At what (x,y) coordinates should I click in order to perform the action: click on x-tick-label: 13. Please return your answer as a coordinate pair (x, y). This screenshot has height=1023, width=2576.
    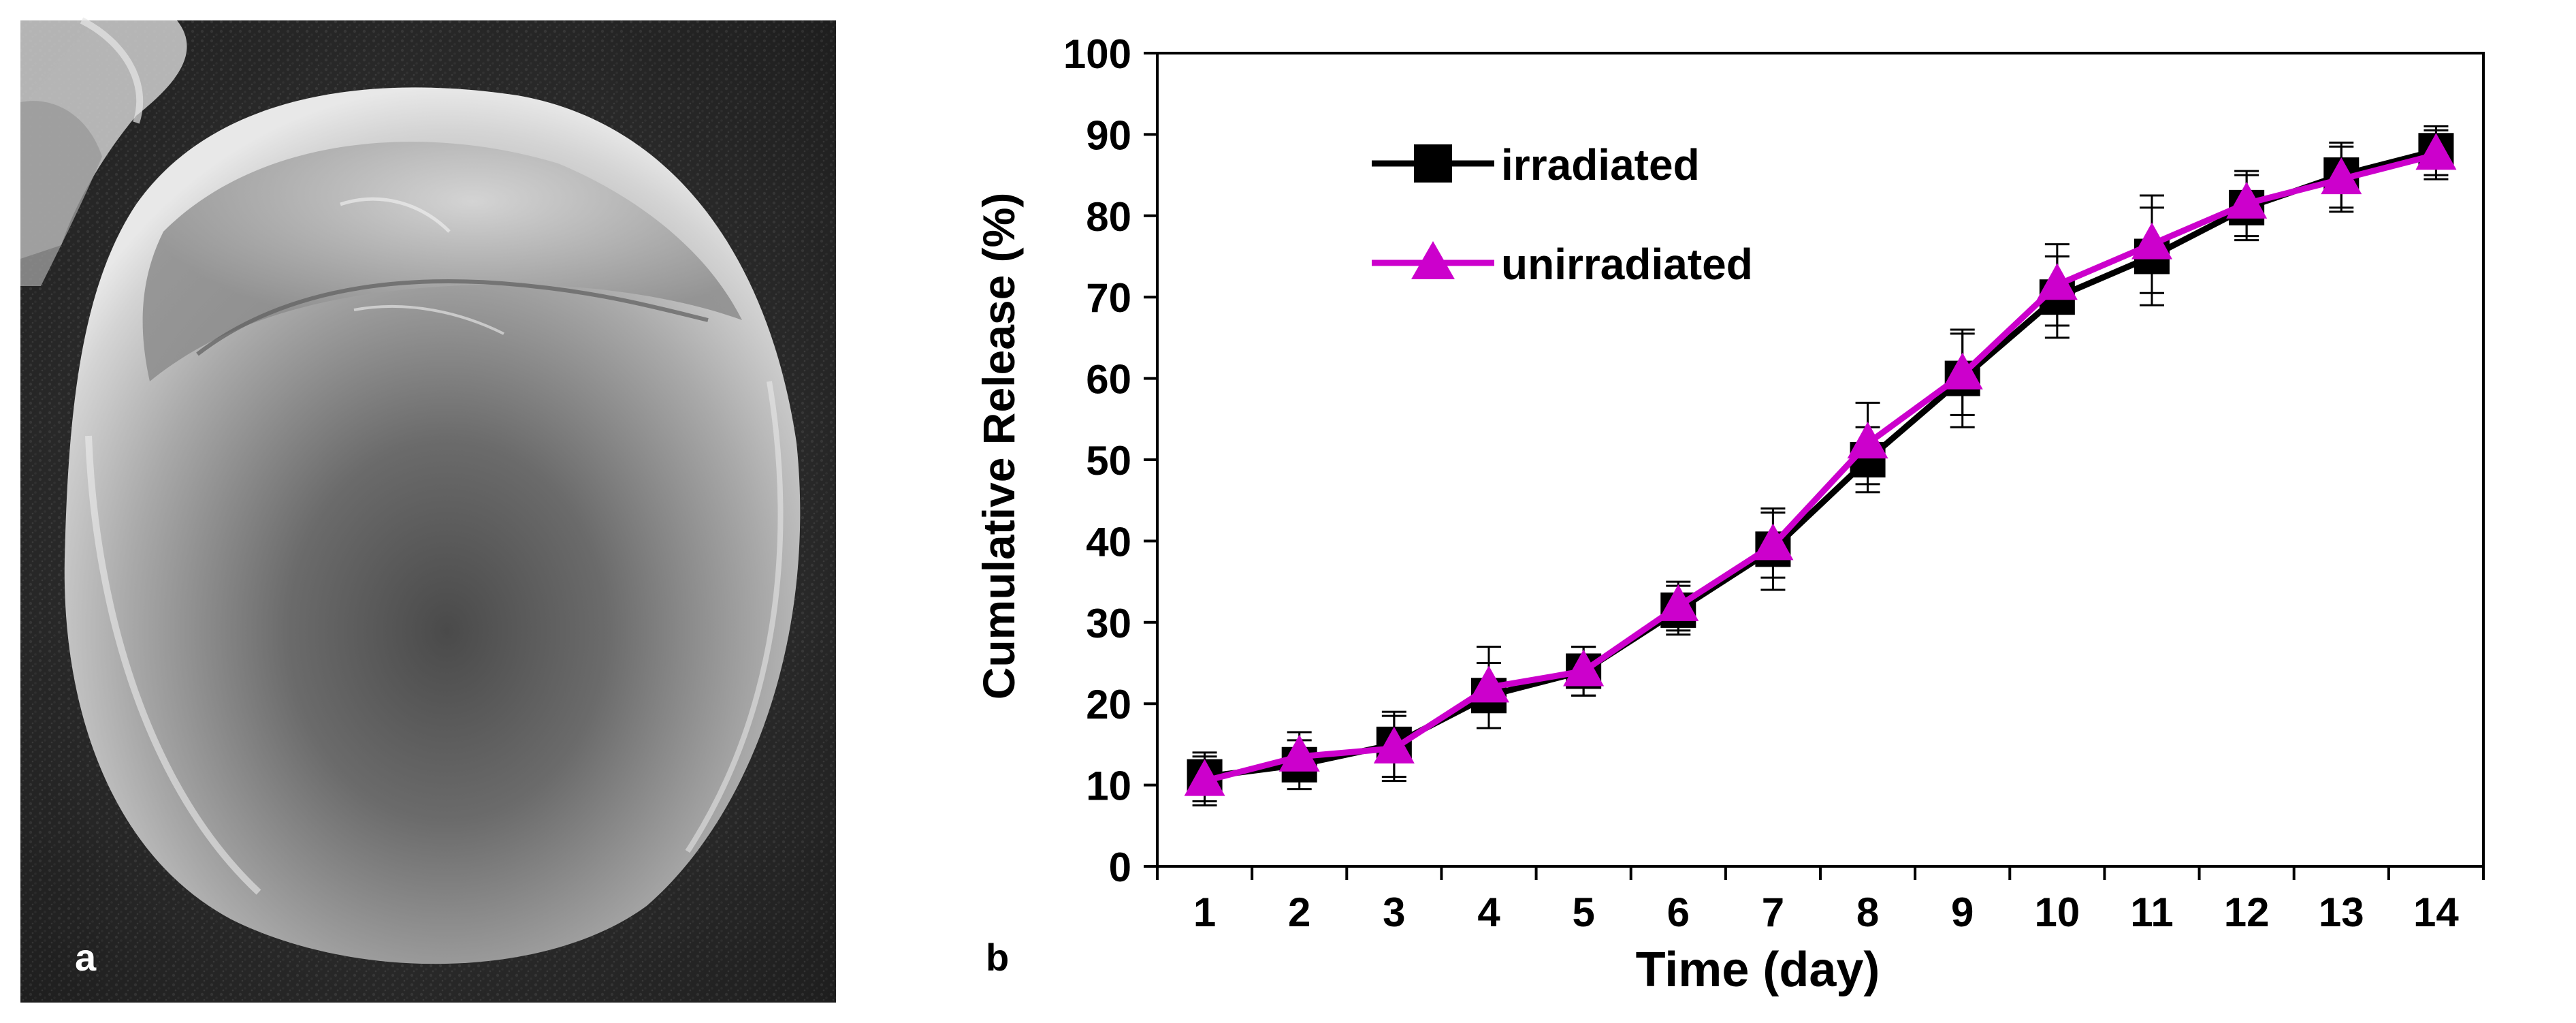
    Looking at the image, I should click on (2342, 912).